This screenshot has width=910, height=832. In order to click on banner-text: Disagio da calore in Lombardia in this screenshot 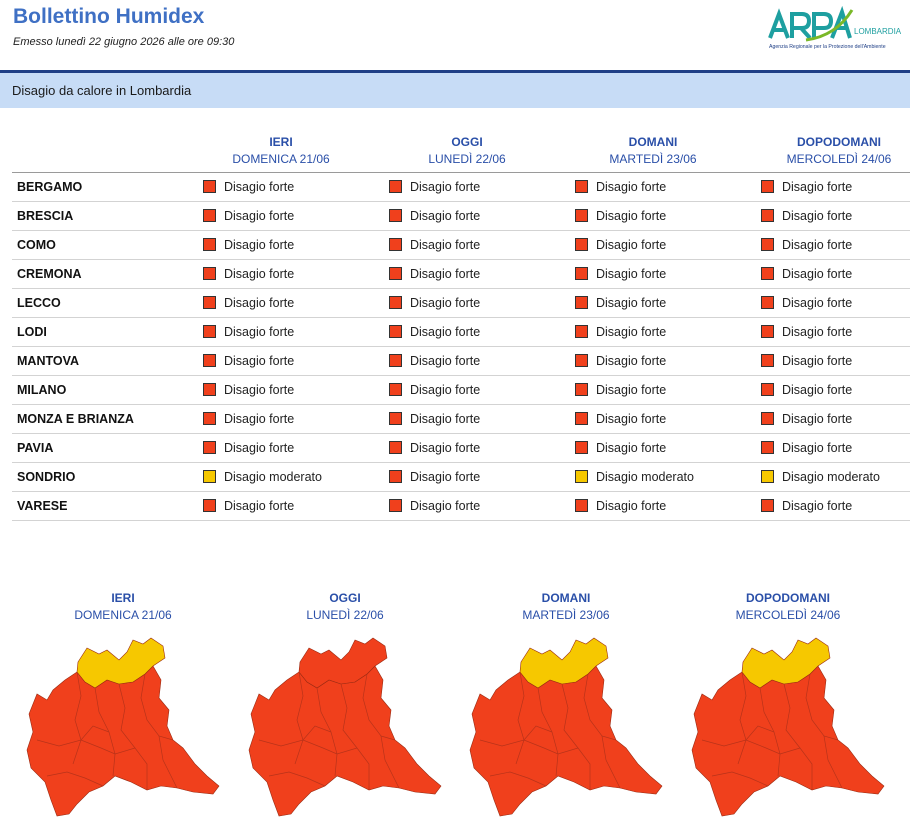, I will do `click(102, 90)`.